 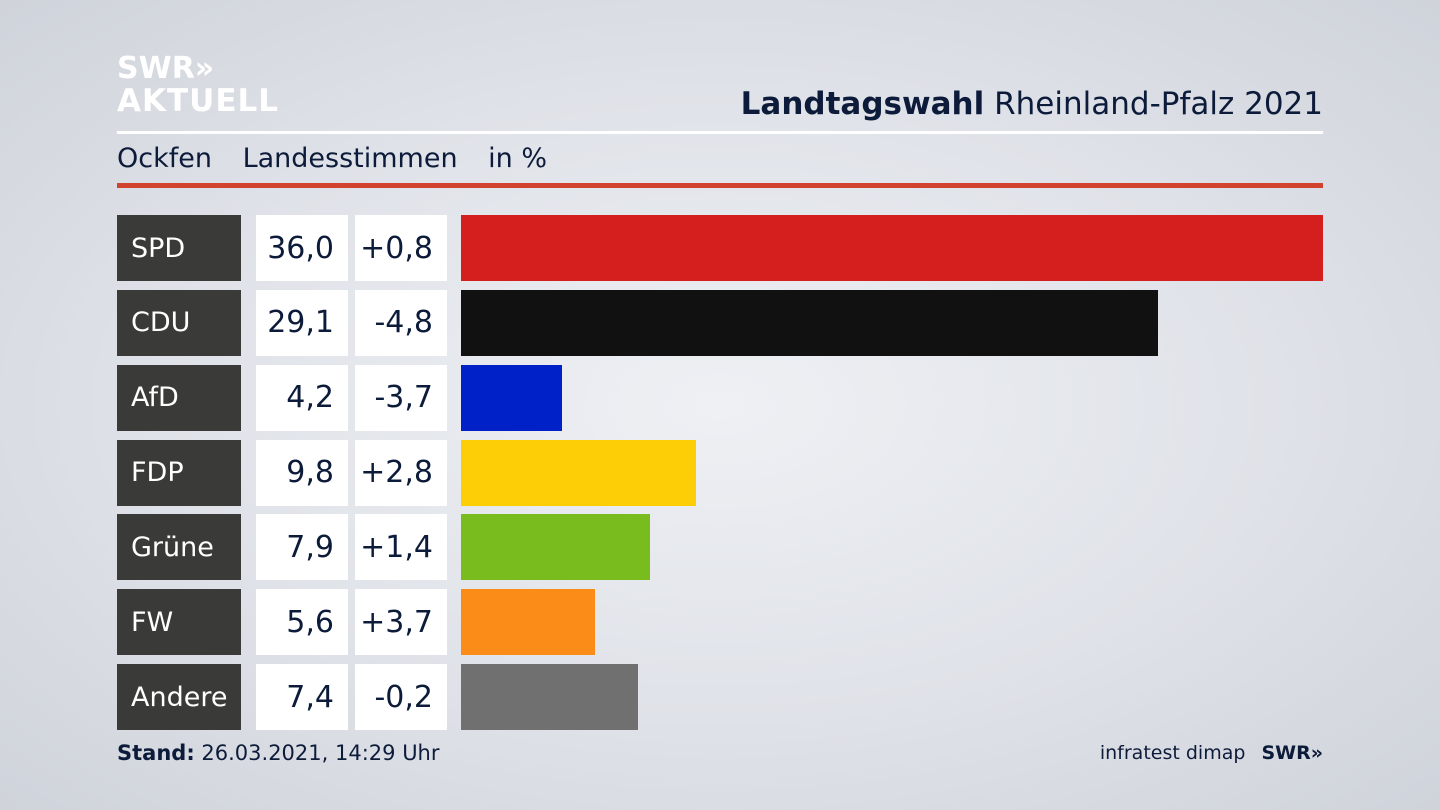 What do you see at coordinates (401, 472) in the screenshot?
I see `change-label: +2,8` at bounding box center [401, 472].